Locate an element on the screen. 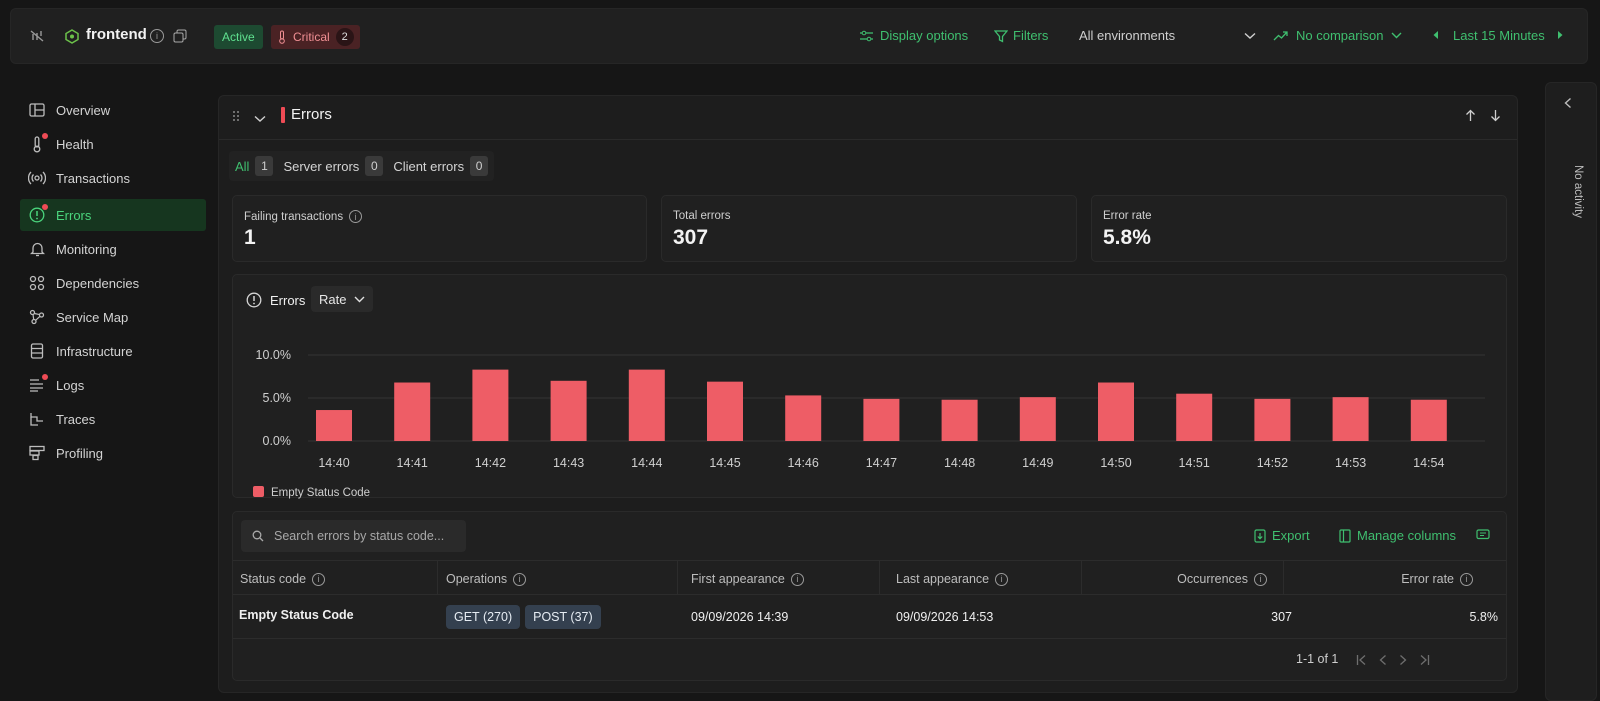  sidebar-item-overview: Overview is located at coordinates (113, 110).